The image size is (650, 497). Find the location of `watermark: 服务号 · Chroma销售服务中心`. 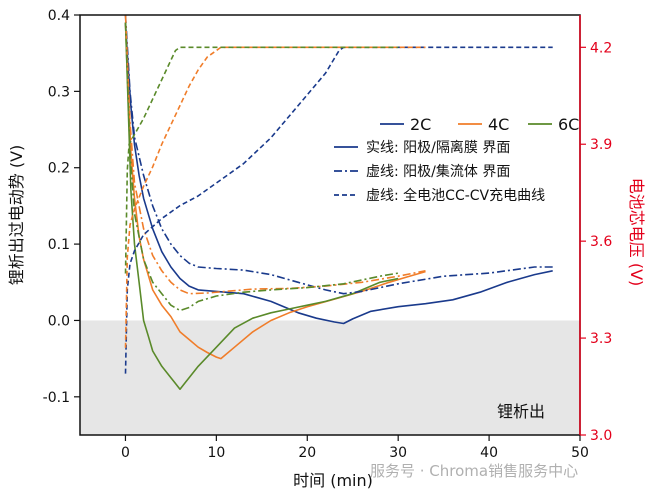

watermark: 服务号 · Chroma销售服务中心 is located at coordinates (474, 471).